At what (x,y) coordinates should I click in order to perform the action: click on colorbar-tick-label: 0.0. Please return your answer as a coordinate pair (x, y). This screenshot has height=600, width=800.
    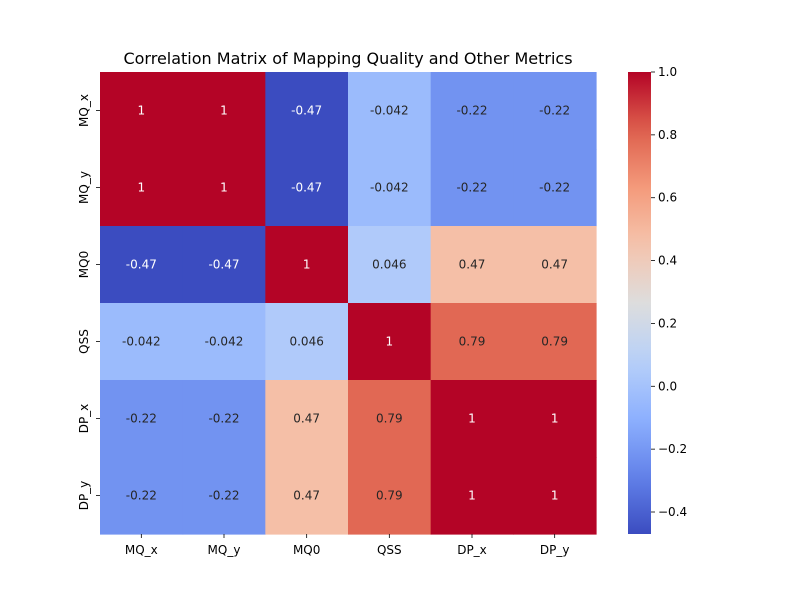
    Looking at the image, I should click on (667, 386).